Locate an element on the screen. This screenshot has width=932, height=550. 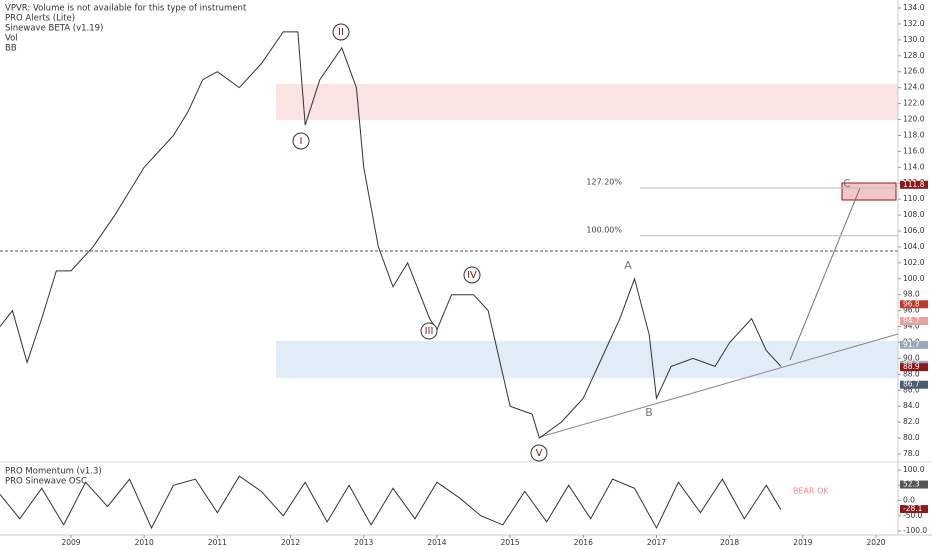
price-badge-label: 91.7 is located at coordinates (911, 344).